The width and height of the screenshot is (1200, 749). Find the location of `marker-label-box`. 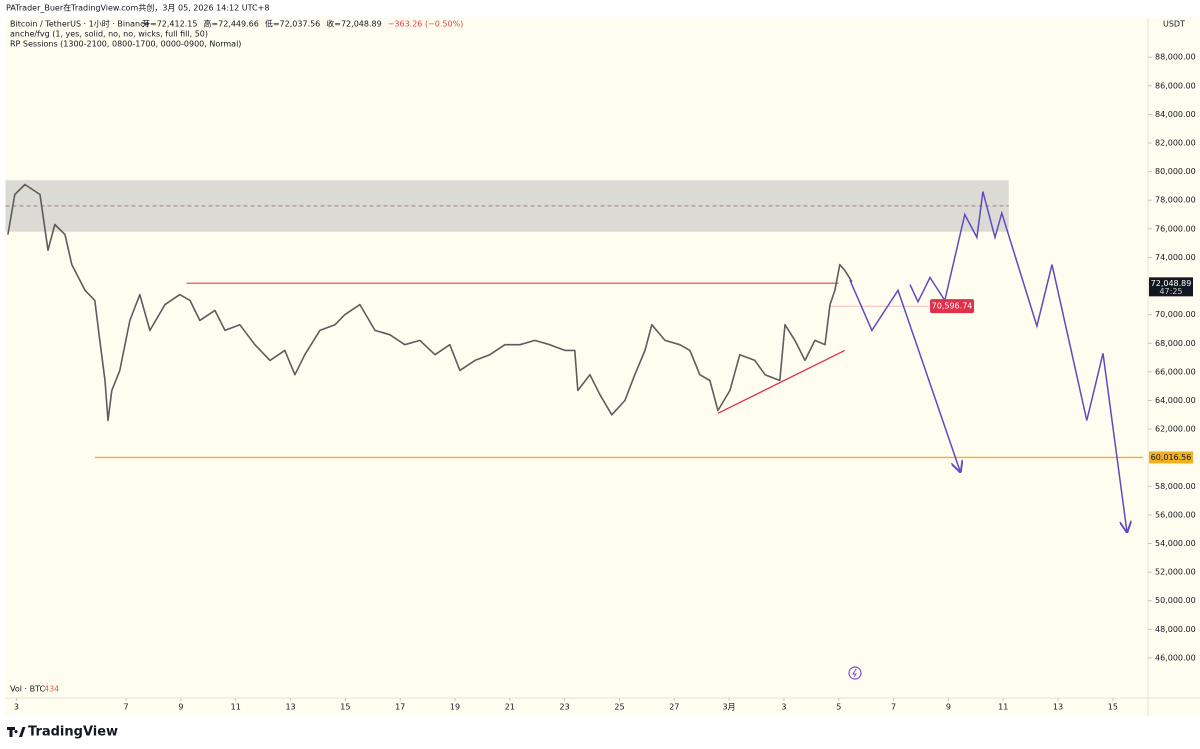

marker-label-box is located at coordinates (952, 306).